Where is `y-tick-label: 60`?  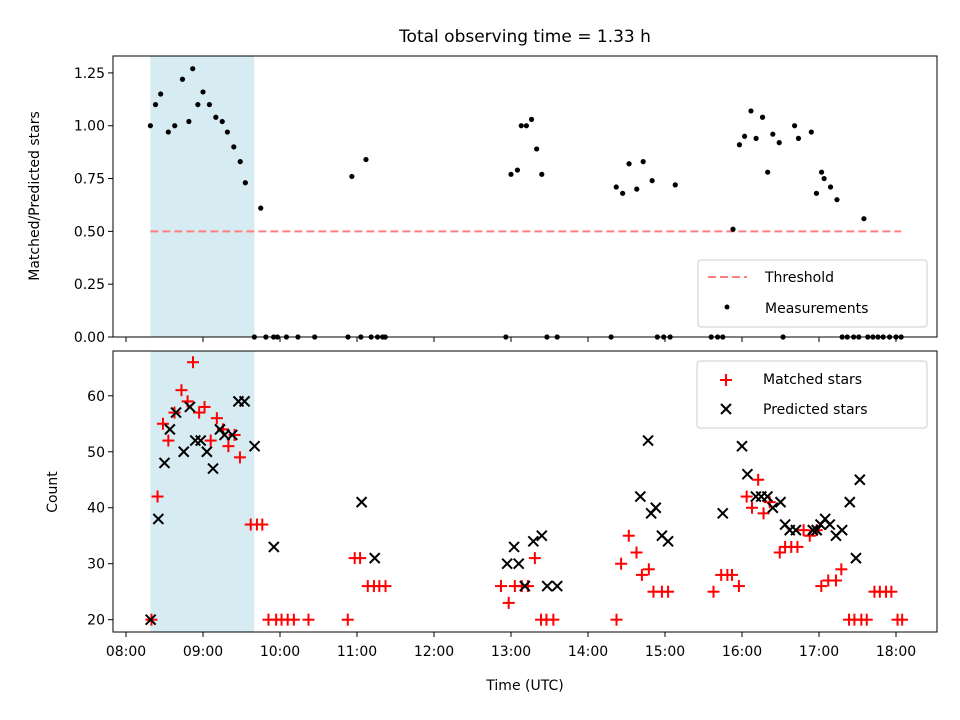 y-tick-label: 60 is located at coordinates (96, 397).